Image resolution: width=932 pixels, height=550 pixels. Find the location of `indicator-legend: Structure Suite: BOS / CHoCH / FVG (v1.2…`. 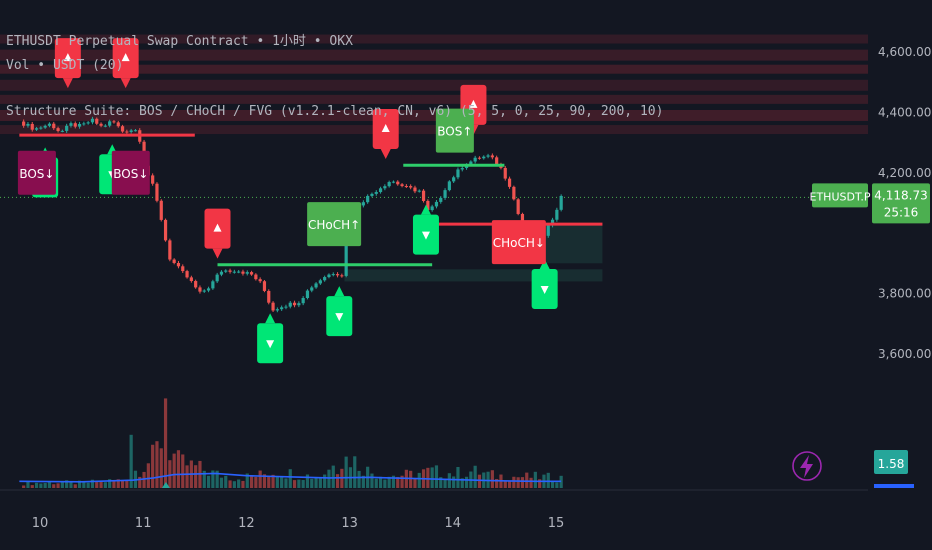

indicator-legend: Structure Suite: BOS / CHoCH / FVG (v1.2… is located at coordinates (335, 111).